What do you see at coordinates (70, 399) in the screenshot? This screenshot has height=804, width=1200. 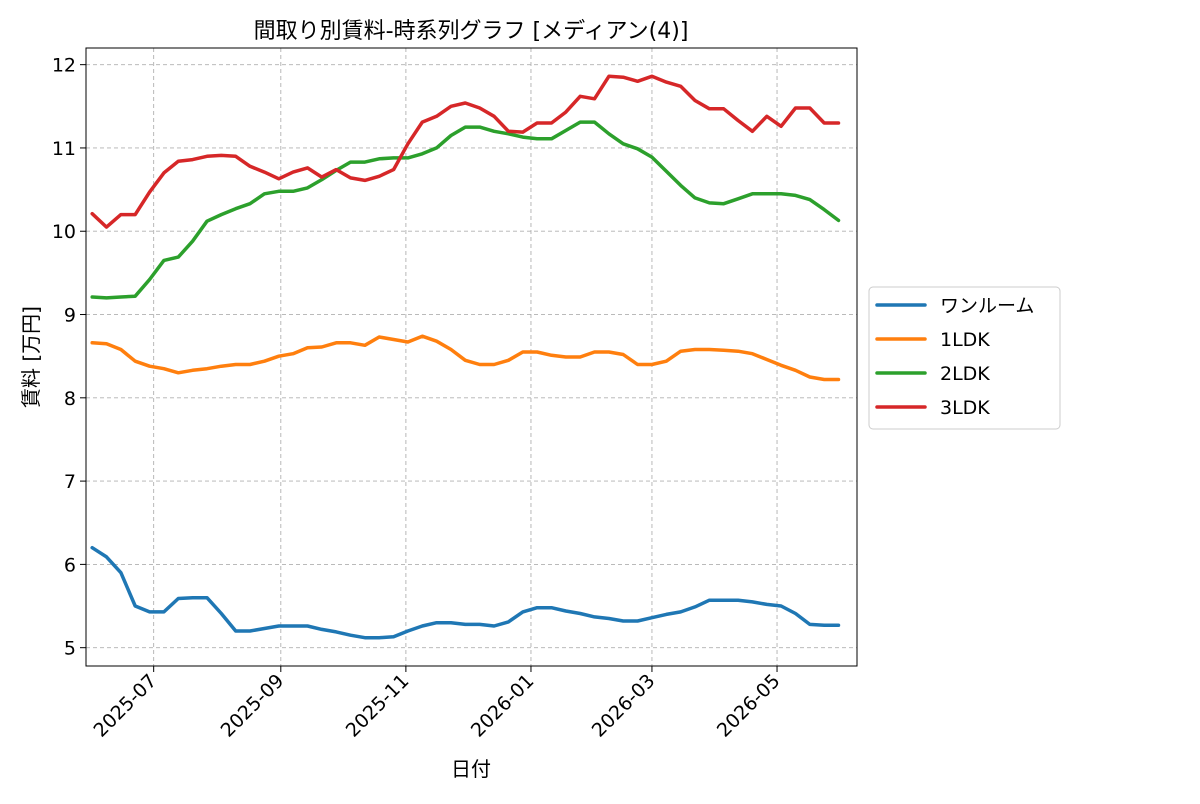 I see `y-tick-label: 8` at bounding box center [70, 399].